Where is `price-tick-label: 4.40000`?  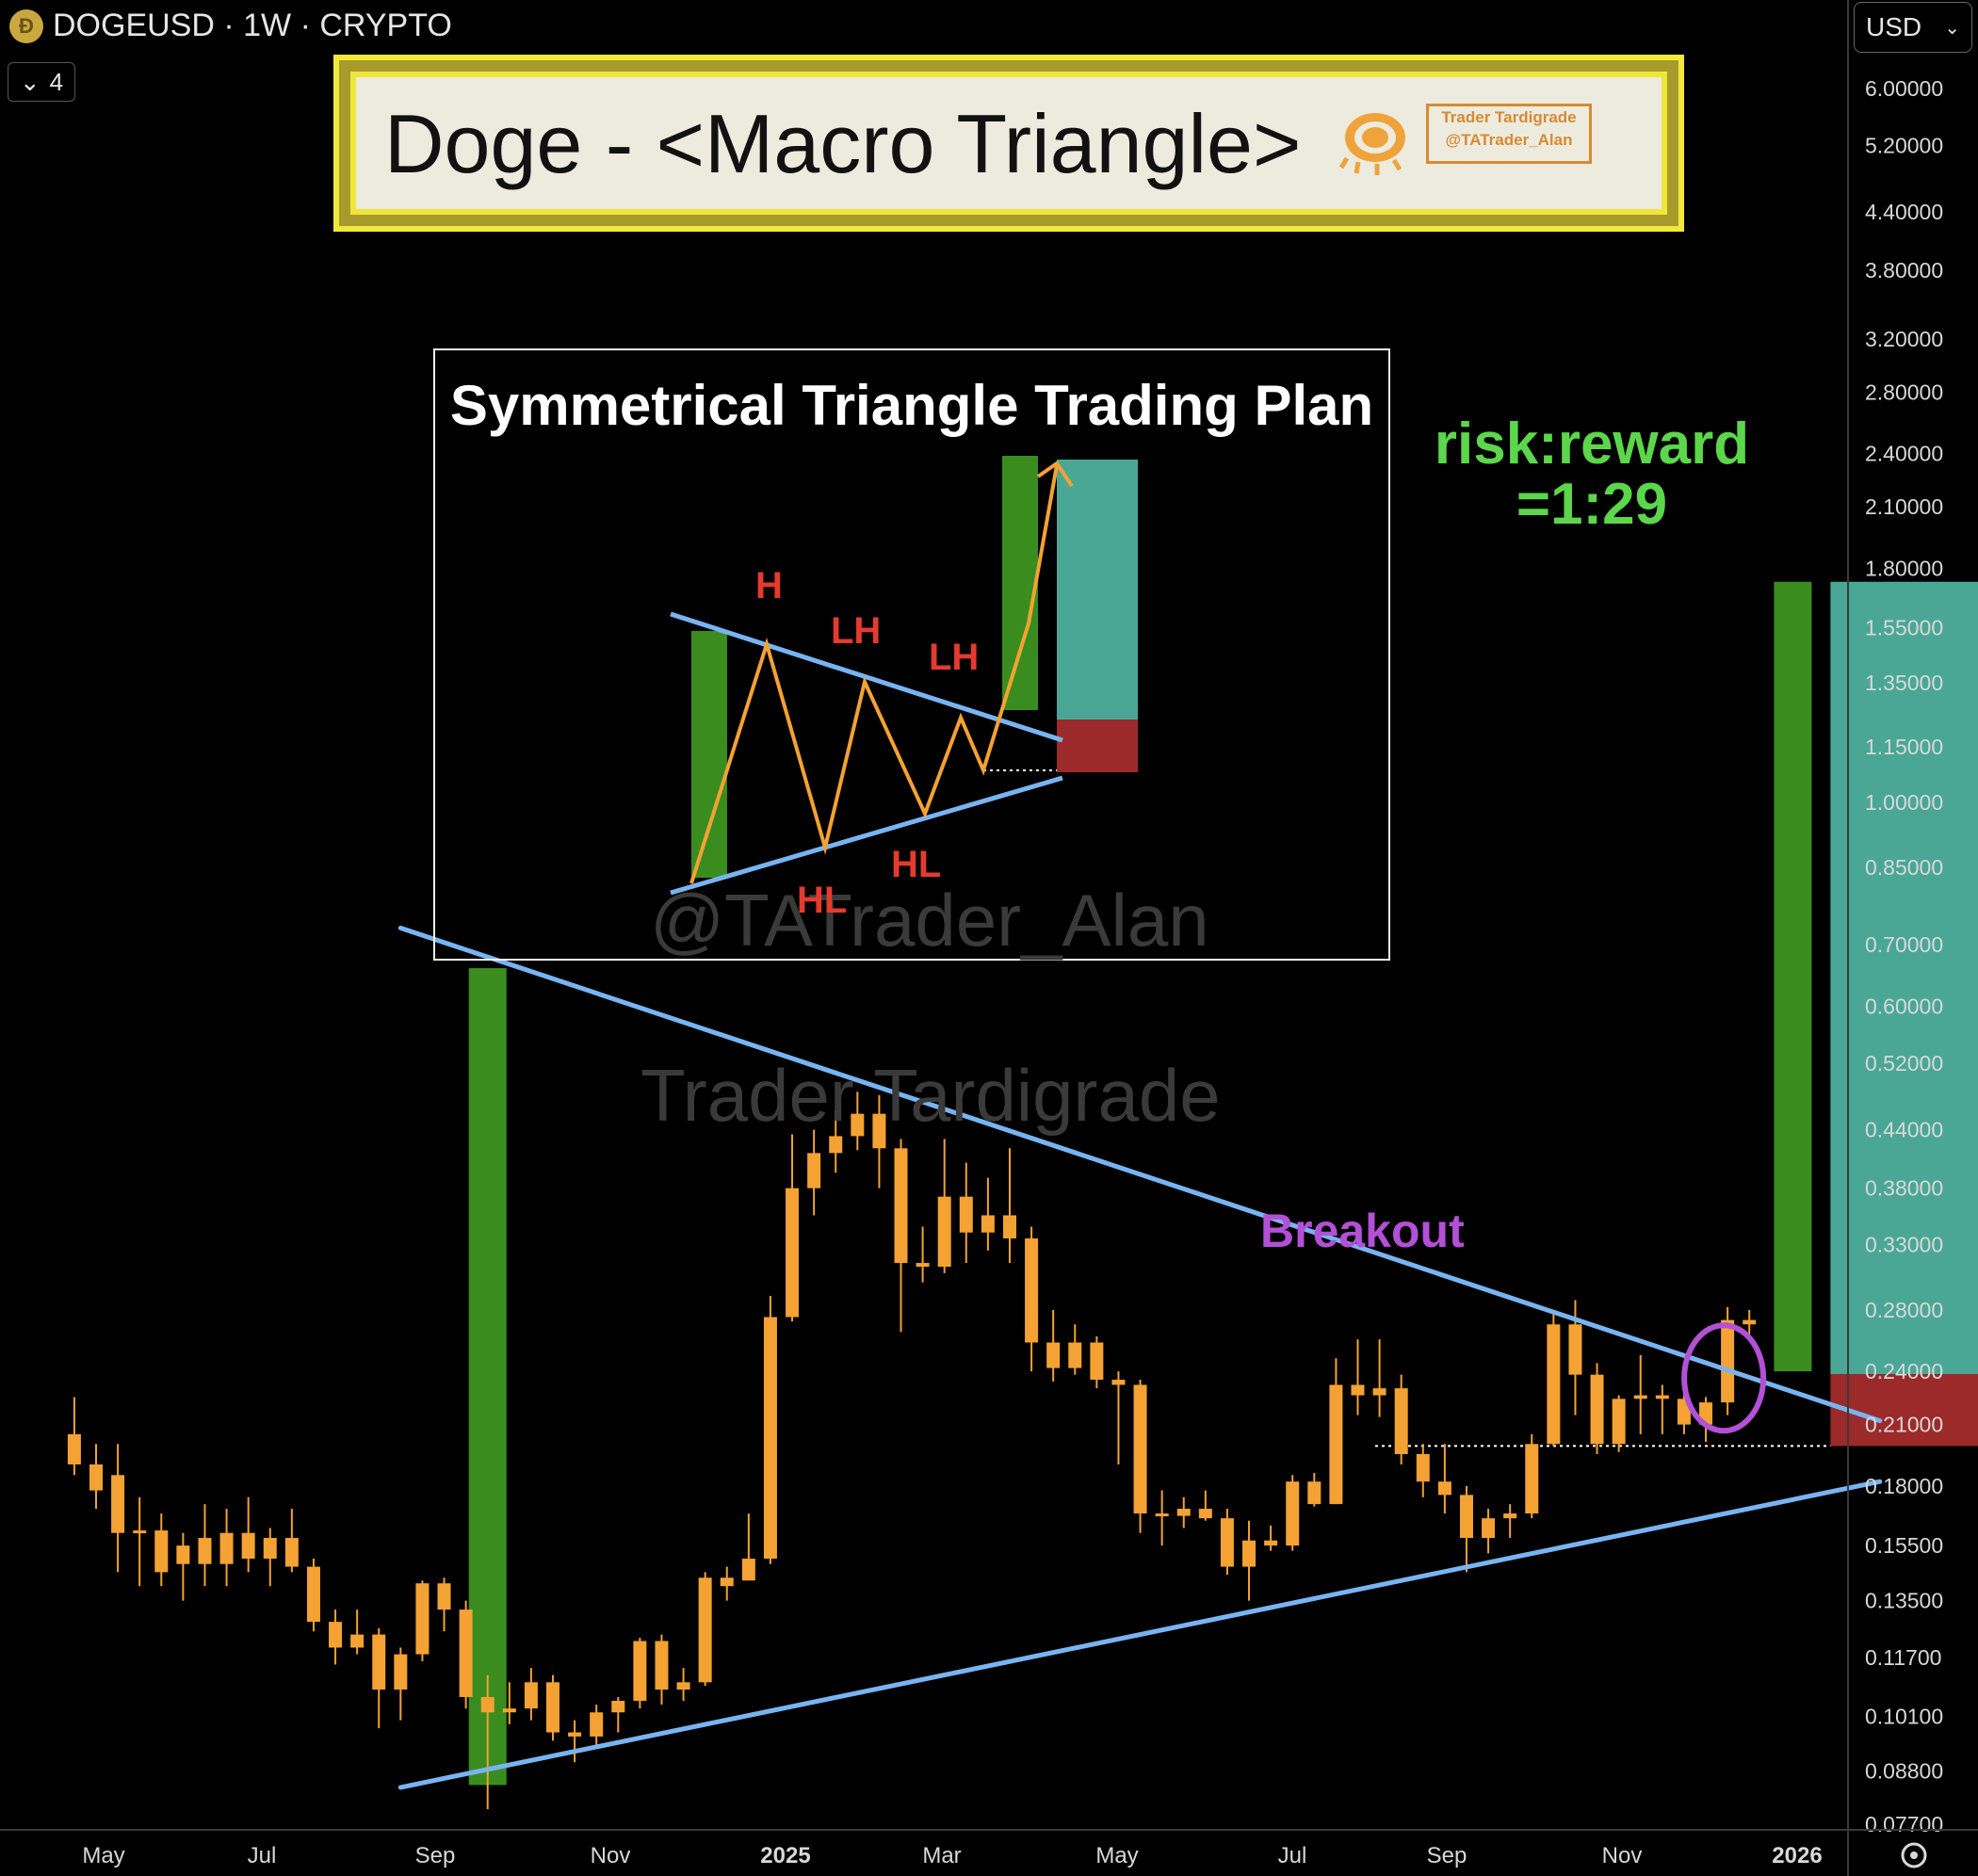
price-tick-label: 4.40000 is located at coordinates (1904, 212).